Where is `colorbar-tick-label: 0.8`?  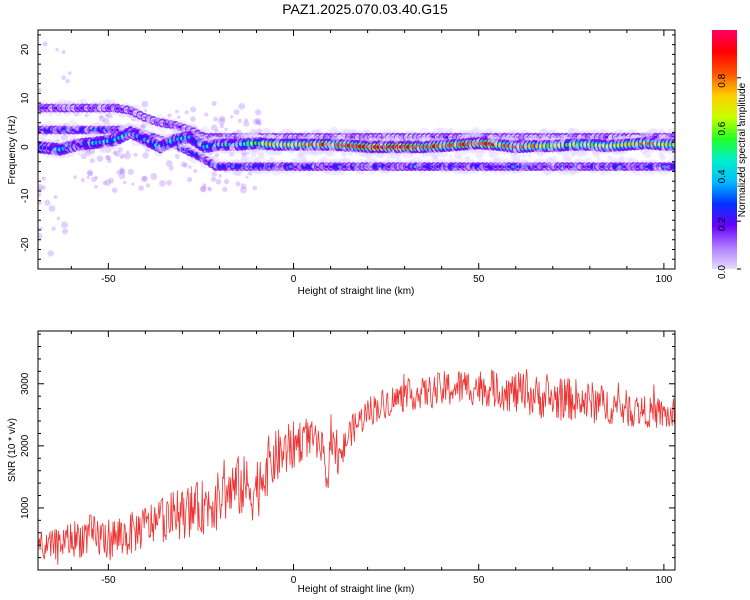
colorbar-tick-label: 0.8 is located at coordinates (722, 80).